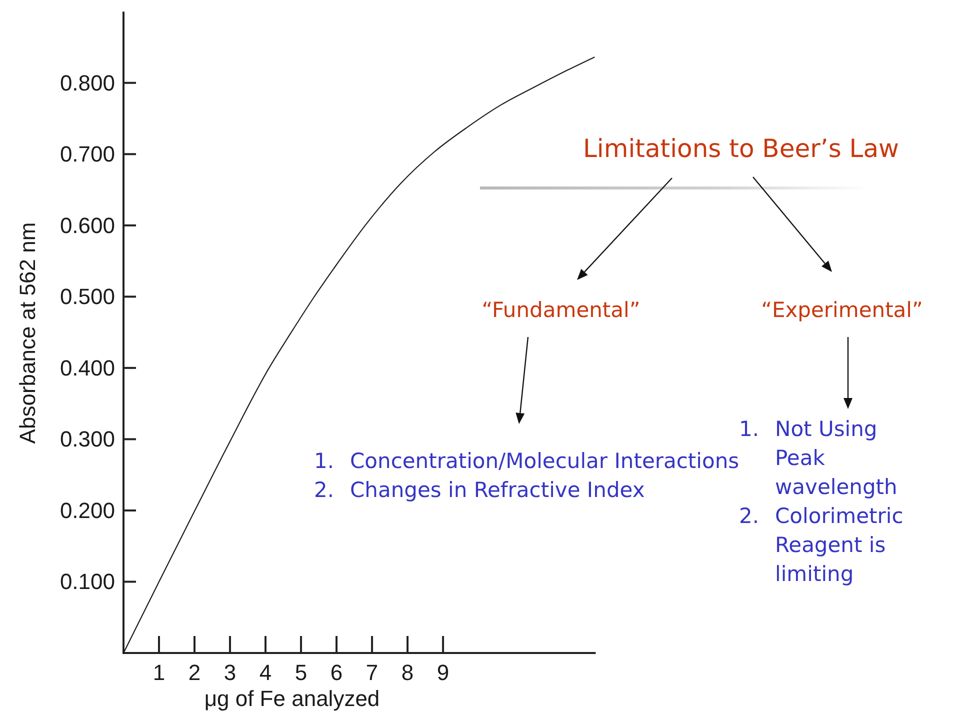  Describe the element at coordinates (292, 698) in the screenshot. I see `x-axis-title: μg of Fe analyzed` at that location.